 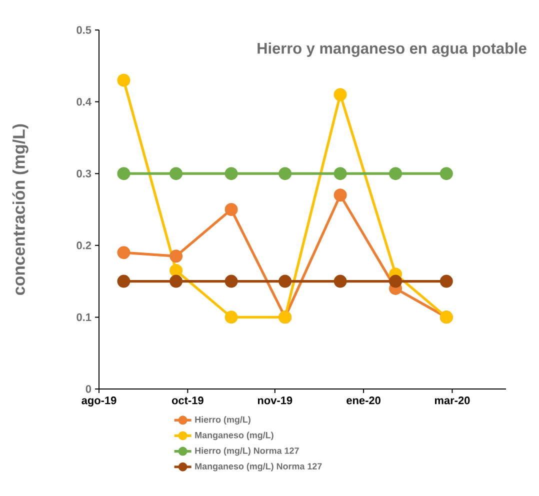 What do you see at coordinates (84, 30) in the screenshot?
I see `y-tick-label: 0.5` at bounding box center [84, 30].